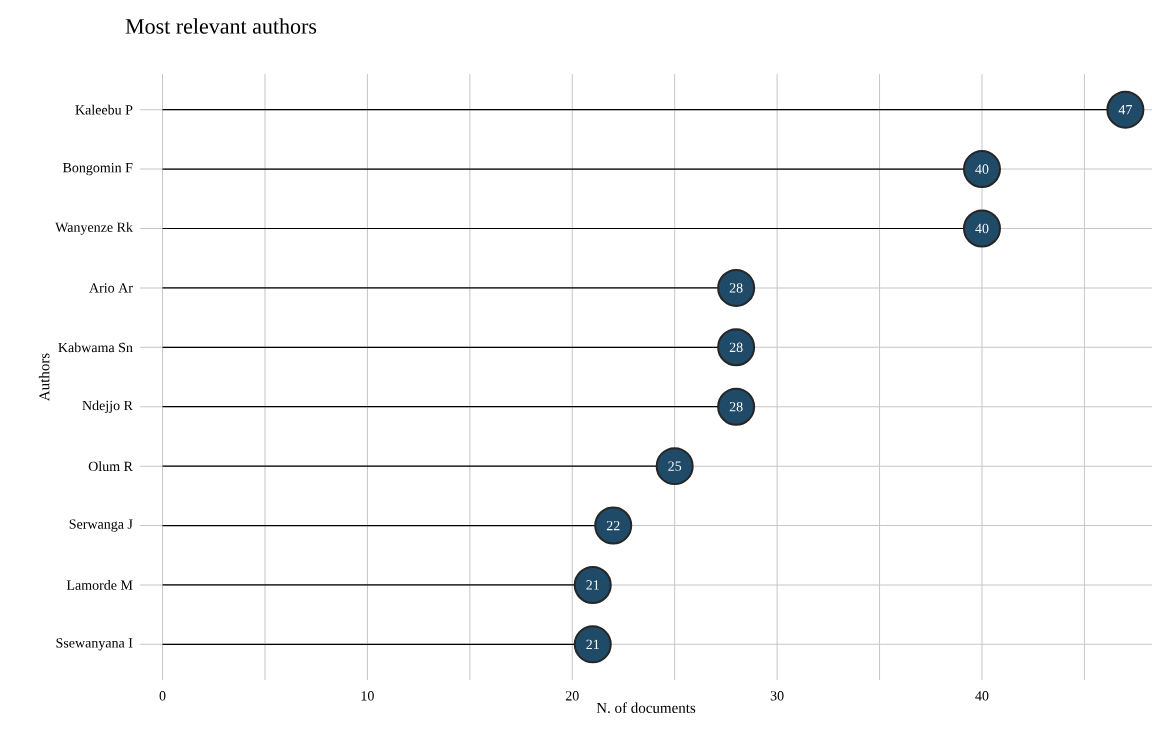  I want to click on y-axis-title: Authors, so click(44, 377).